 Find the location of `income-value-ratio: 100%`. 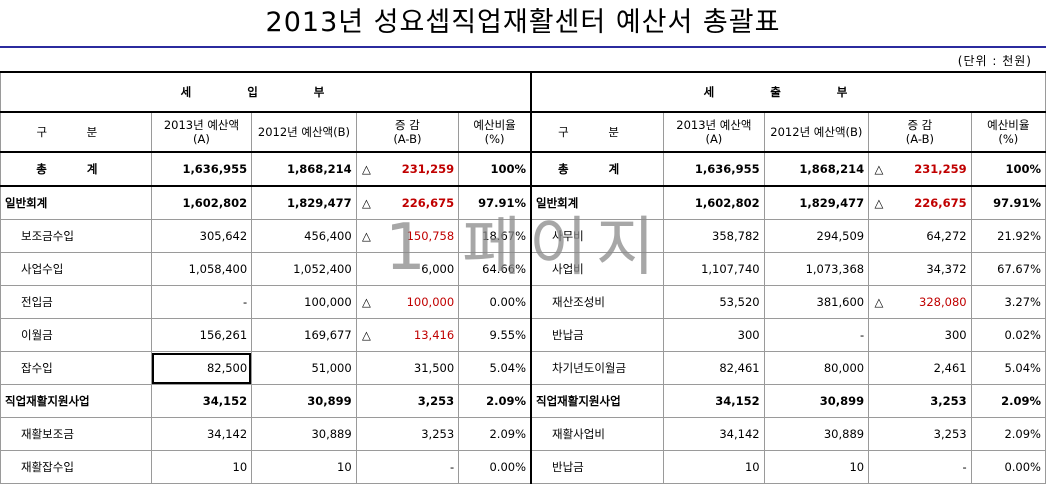

income-value-ratio: 100% is located at coordinates (495, 169).